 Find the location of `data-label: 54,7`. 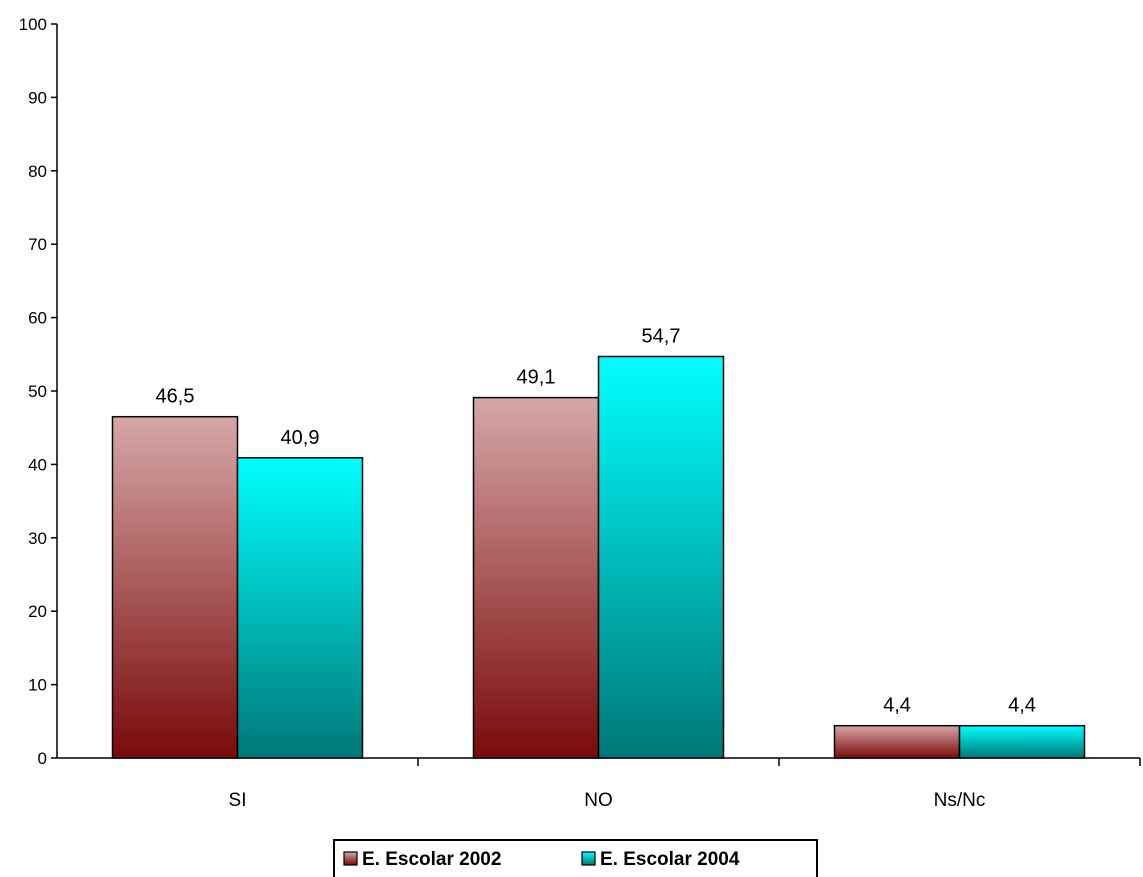

data-label: 54,7 is located at coordinates (661, 337).